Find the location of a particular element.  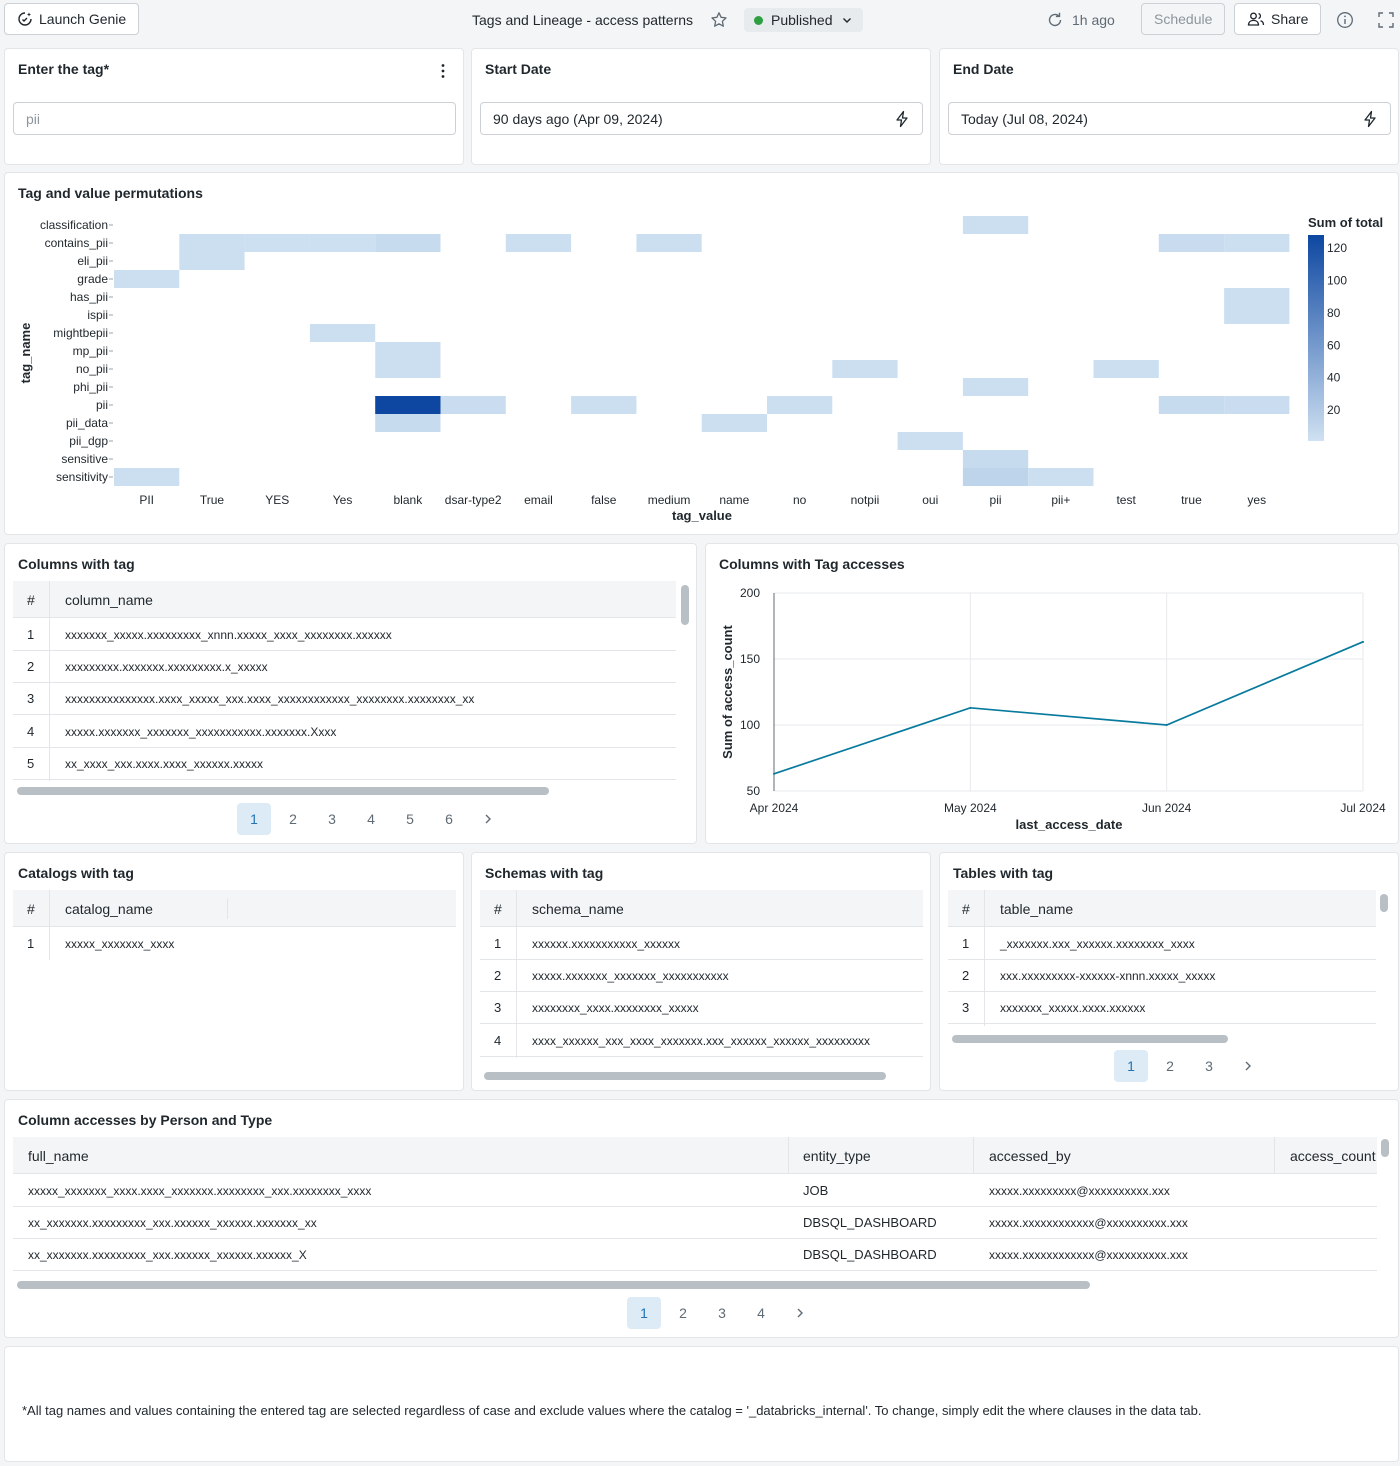

columns-pagination: 1 2 3 4 5 6 is located at coordinates (373, 819).